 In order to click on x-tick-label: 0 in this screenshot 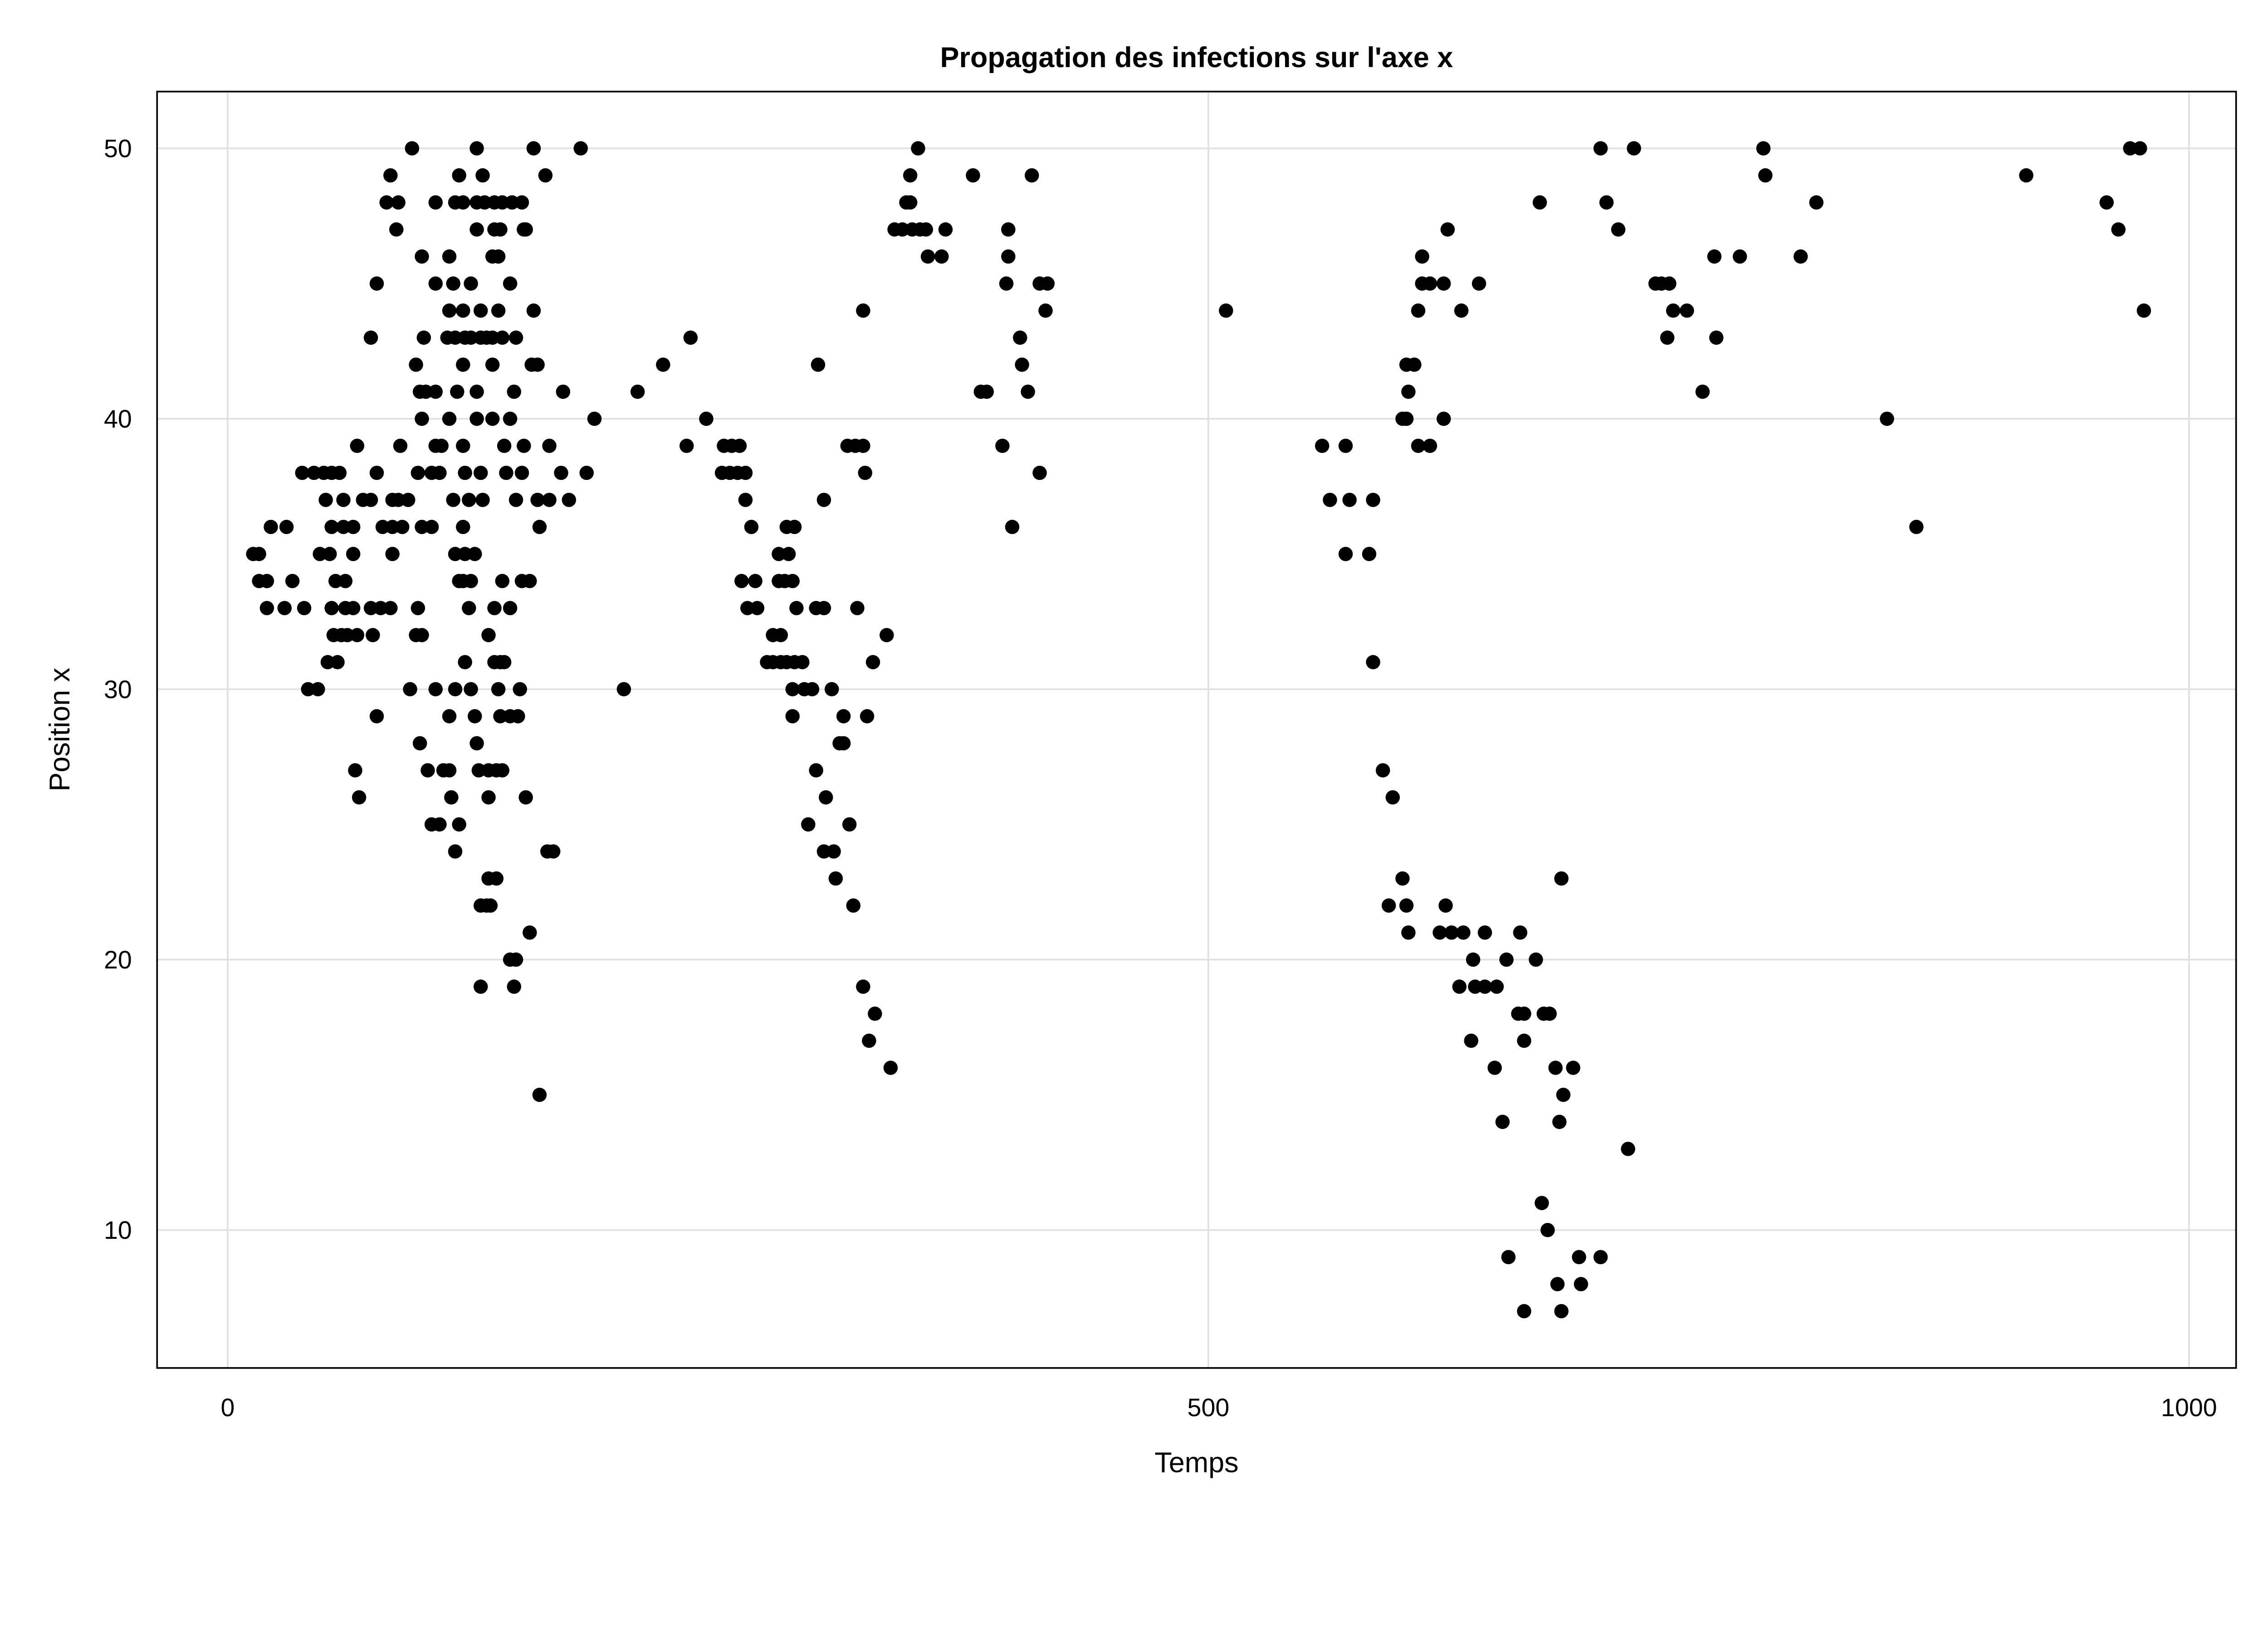, I will do `click(228, 1407)`.